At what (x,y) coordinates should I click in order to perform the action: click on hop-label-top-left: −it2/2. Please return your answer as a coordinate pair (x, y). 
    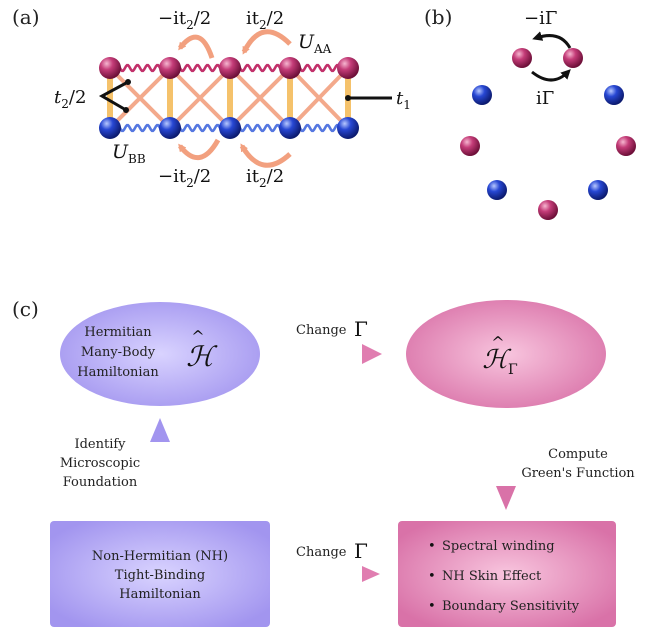
    Looking at the image, I should click on (184, 20).